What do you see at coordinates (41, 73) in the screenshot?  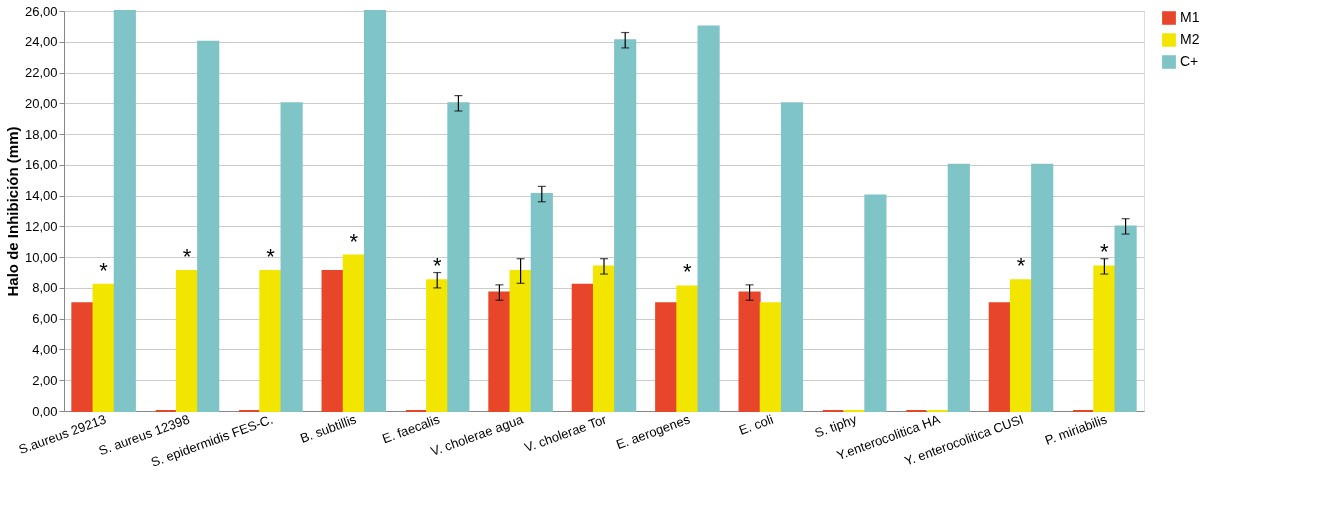 I see `y-tick-label: 22,00` at bounding box center [41, 73].